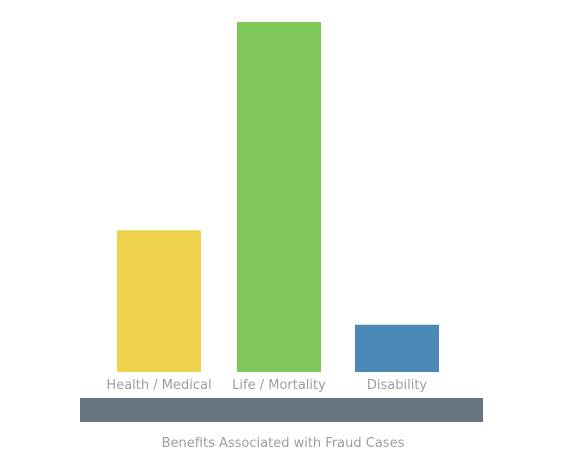 Image resolution: width=566 pixels, height=461 pixels. What do you see at coordinates (158, 385) in the screenshot?
I see `category-label-health-medical: Health / Medical` at bounding box center [158, 385].